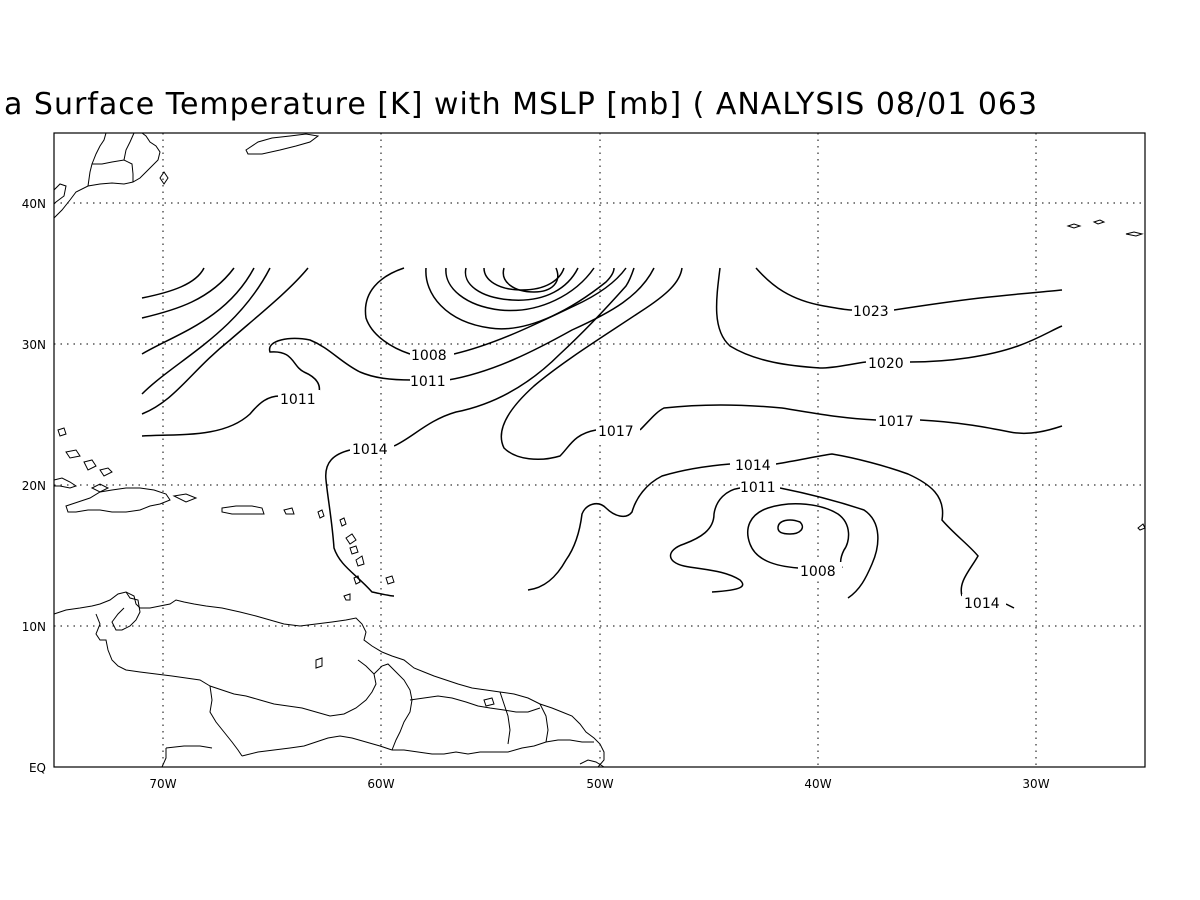 The height and width of the screenshot is (900, 1200). Describe the element at coordinates (37, 768) in the screenshot. I see `y-tick-label: EQ` at that location.